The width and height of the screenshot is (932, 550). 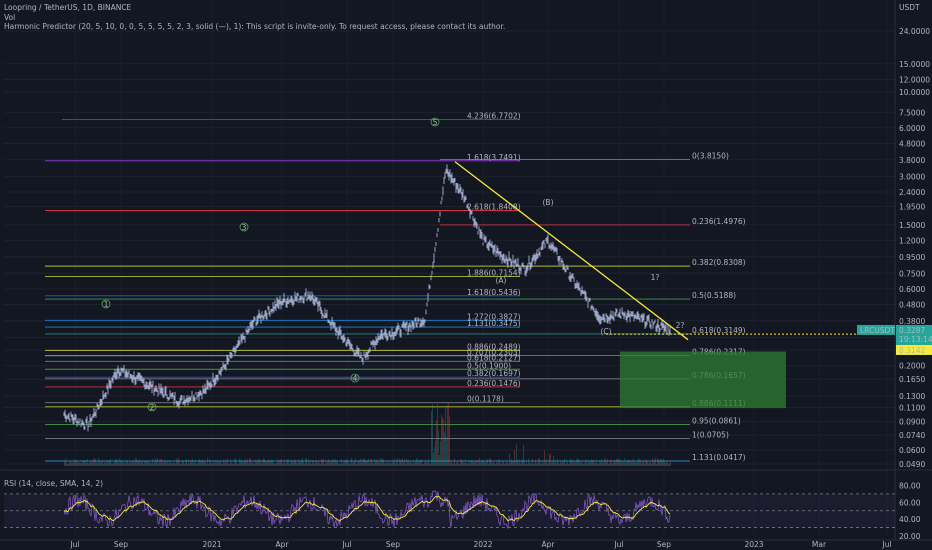 What do you see at coordinates (482, 544) in the screenshot?
I see `time-axis-label: 2022` at bounding box center [482, 544].